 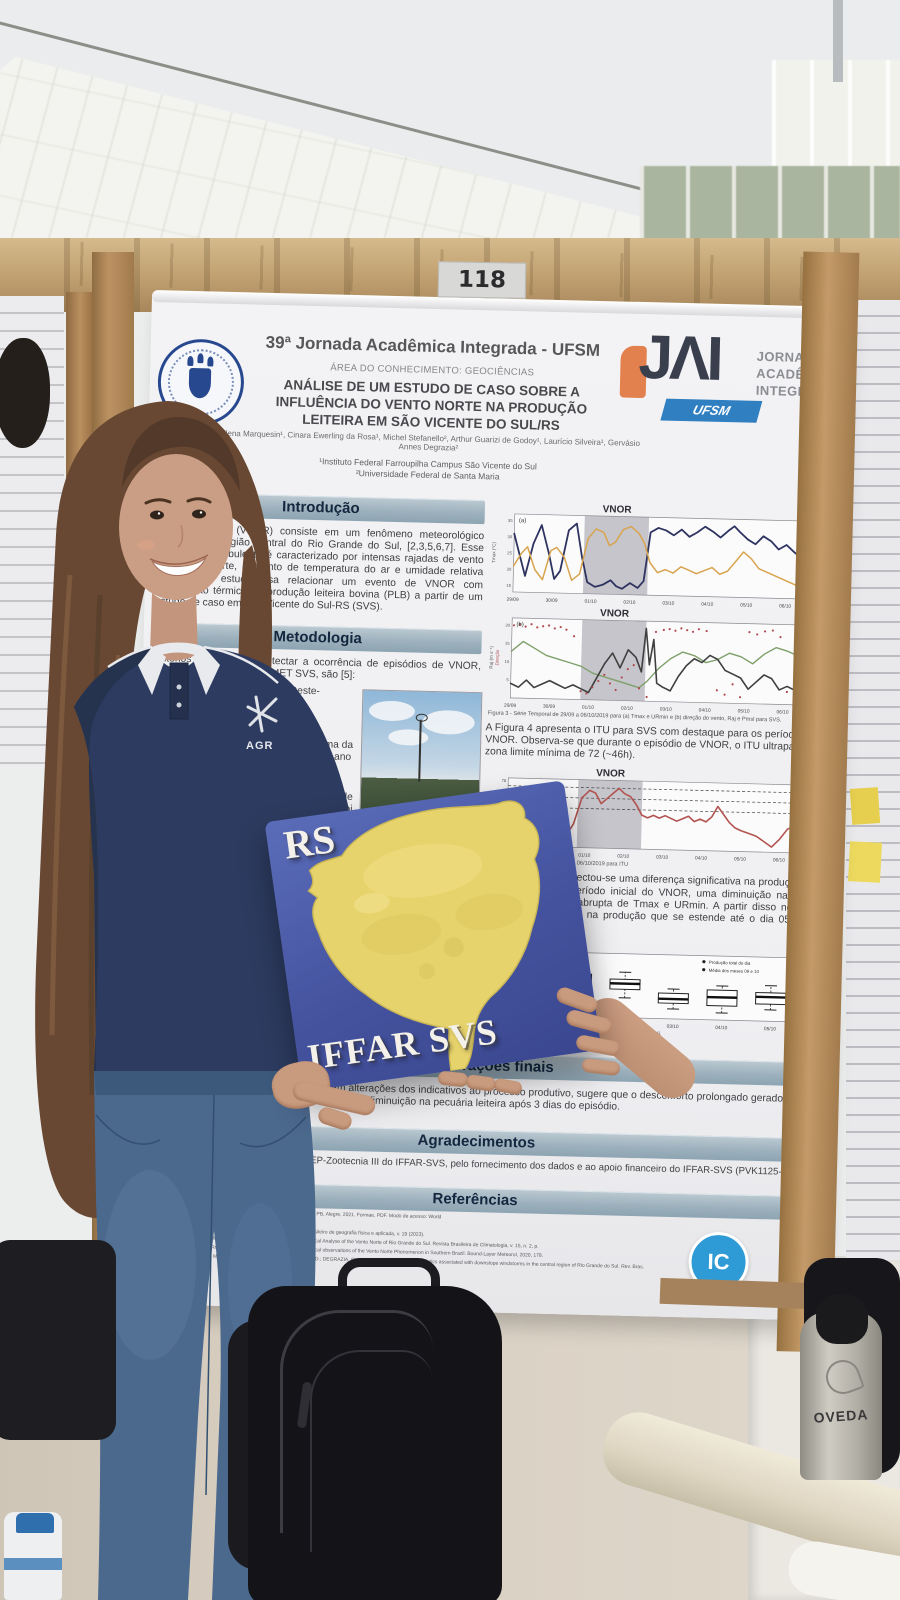 I want to click on svg-text: 25, so click(x=509, y=552).